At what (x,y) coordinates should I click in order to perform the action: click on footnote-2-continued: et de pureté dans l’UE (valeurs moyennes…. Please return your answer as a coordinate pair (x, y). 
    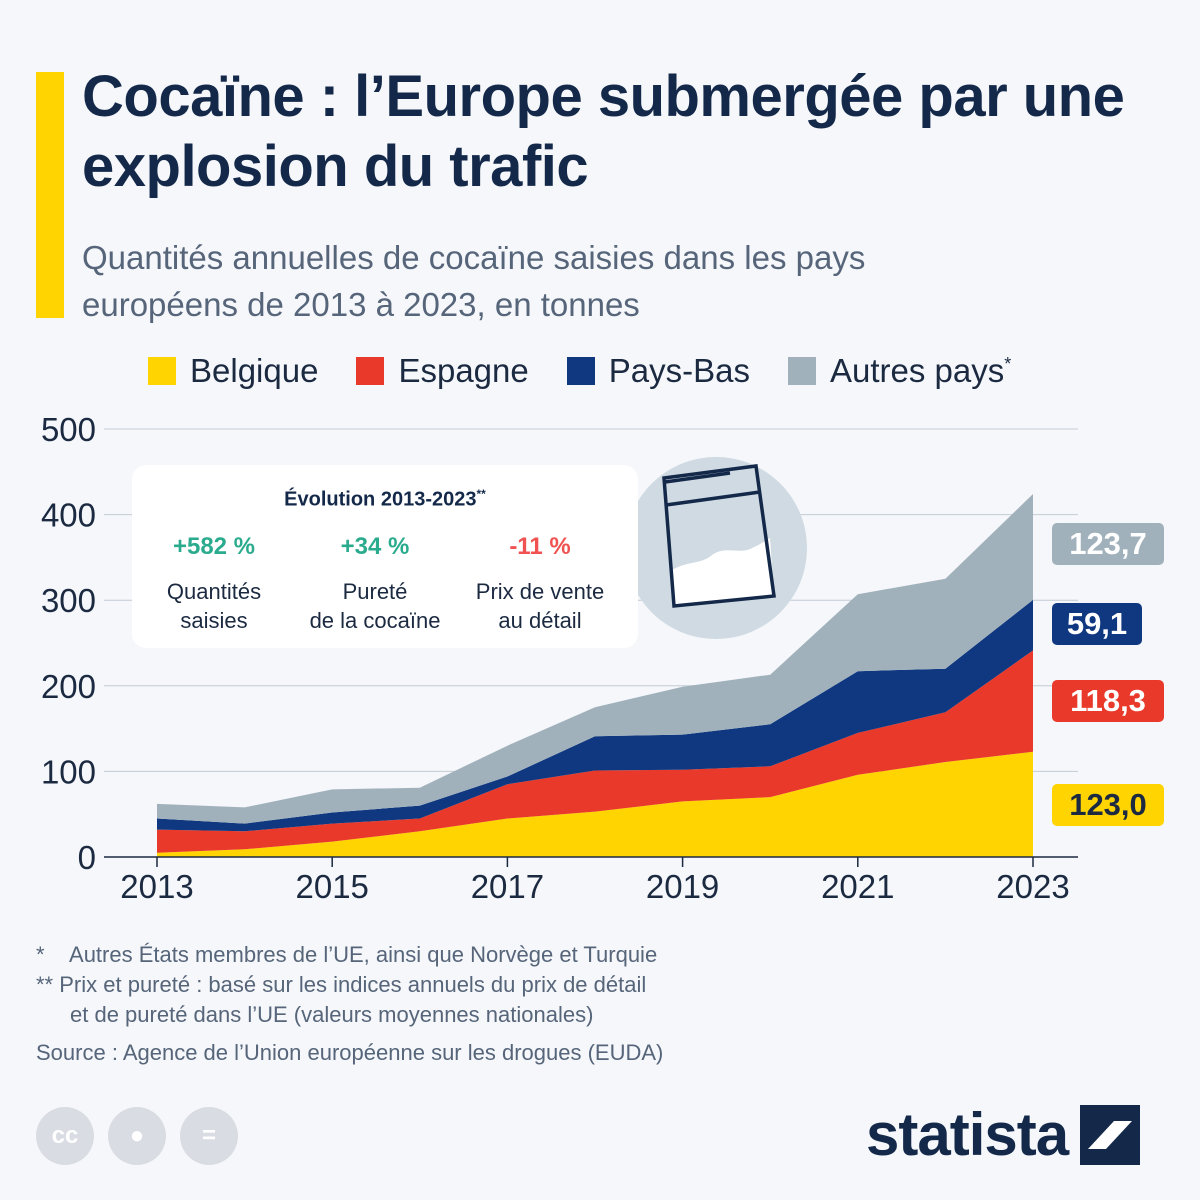
    Looking at the image, I should click on (332, 1014).